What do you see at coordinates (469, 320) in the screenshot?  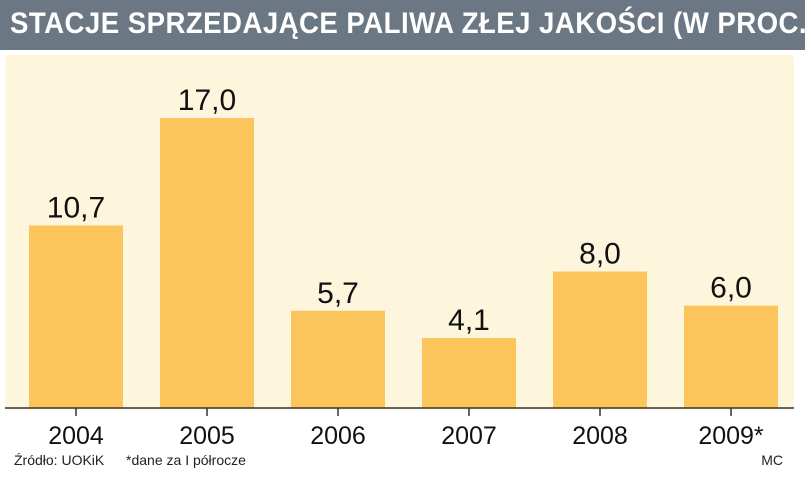 I see `data-label-2007: 4,1` at bounding box center [469, 320].